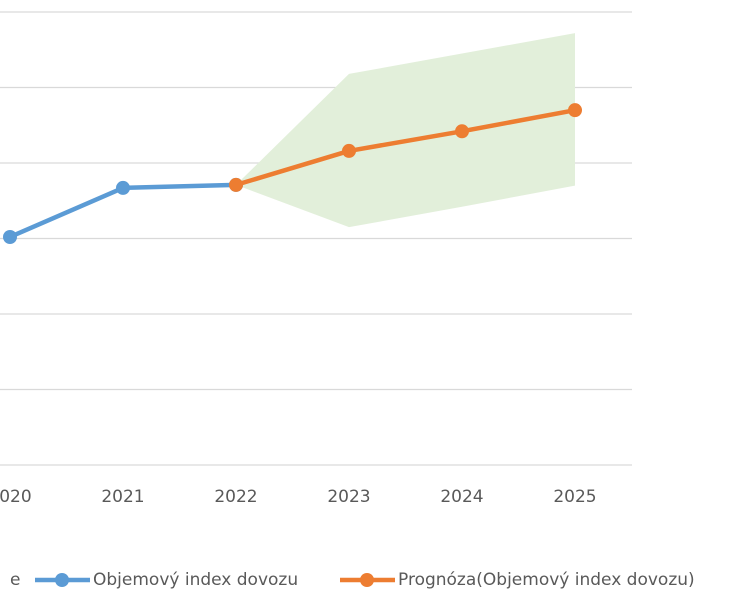  Describe the element at coordinates (122, 497) in the screenshot. I see `x-tick-label: 2021` at that location.